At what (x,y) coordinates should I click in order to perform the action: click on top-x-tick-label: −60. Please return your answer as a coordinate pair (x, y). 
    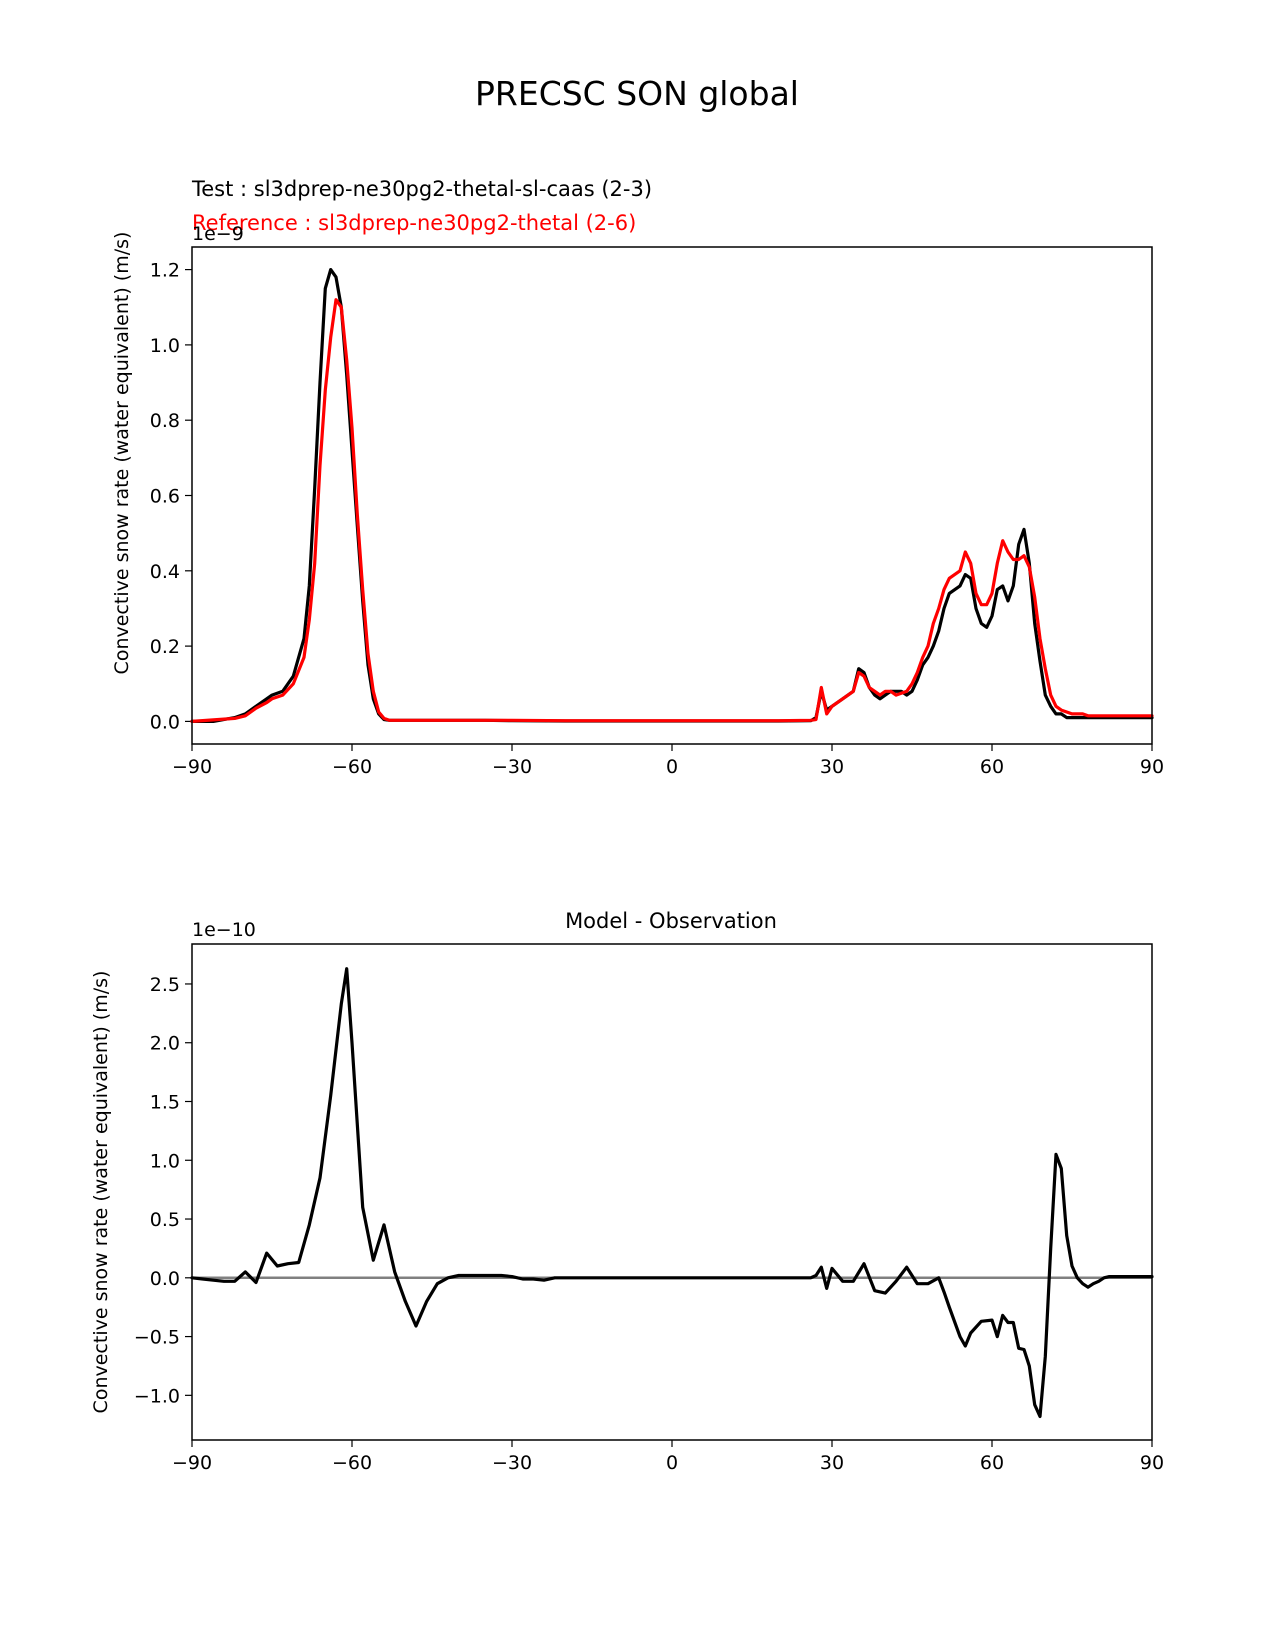
    Looking at the image, I should click on (352, 767).